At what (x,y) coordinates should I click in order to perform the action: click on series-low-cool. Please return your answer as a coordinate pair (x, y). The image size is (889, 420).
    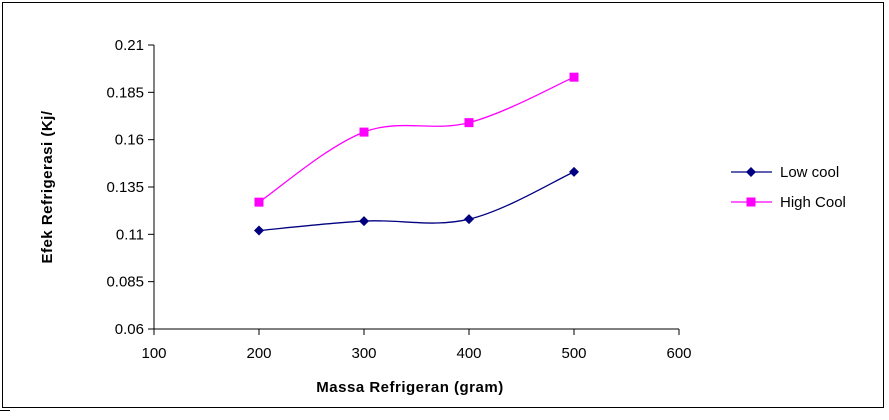
    Looking at the image, I should click on (416, 201).